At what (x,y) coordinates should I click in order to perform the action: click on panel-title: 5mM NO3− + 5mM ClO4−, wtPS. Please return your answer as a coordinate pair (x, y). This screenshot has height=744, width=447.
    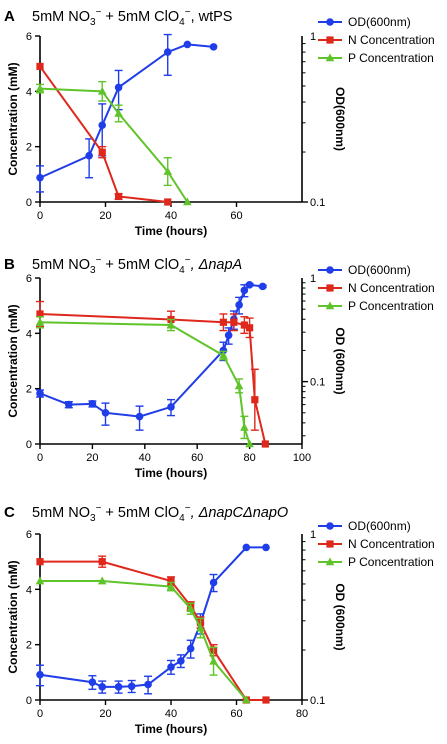
    Looking at the image, I should click on (132, 17).